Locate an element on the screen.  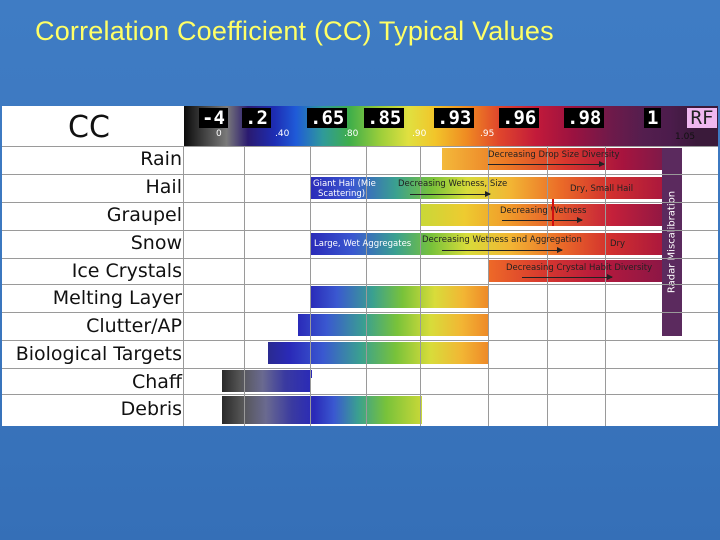
category-snow: Snow is located at coordinates (156, 243).